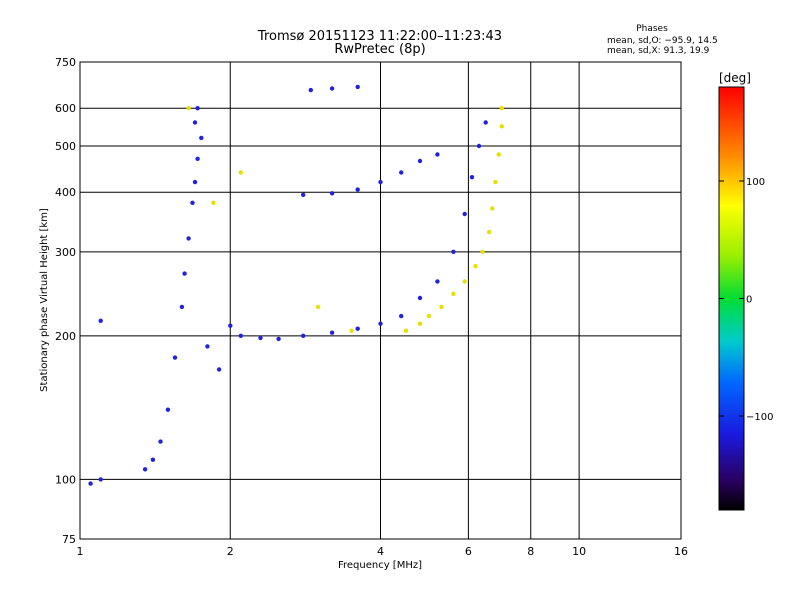 This screenshot has width=800, height=600. Describe the element at coordinates (230, 551) in the screenshot. I see `x-tick-label: 2` at that location.